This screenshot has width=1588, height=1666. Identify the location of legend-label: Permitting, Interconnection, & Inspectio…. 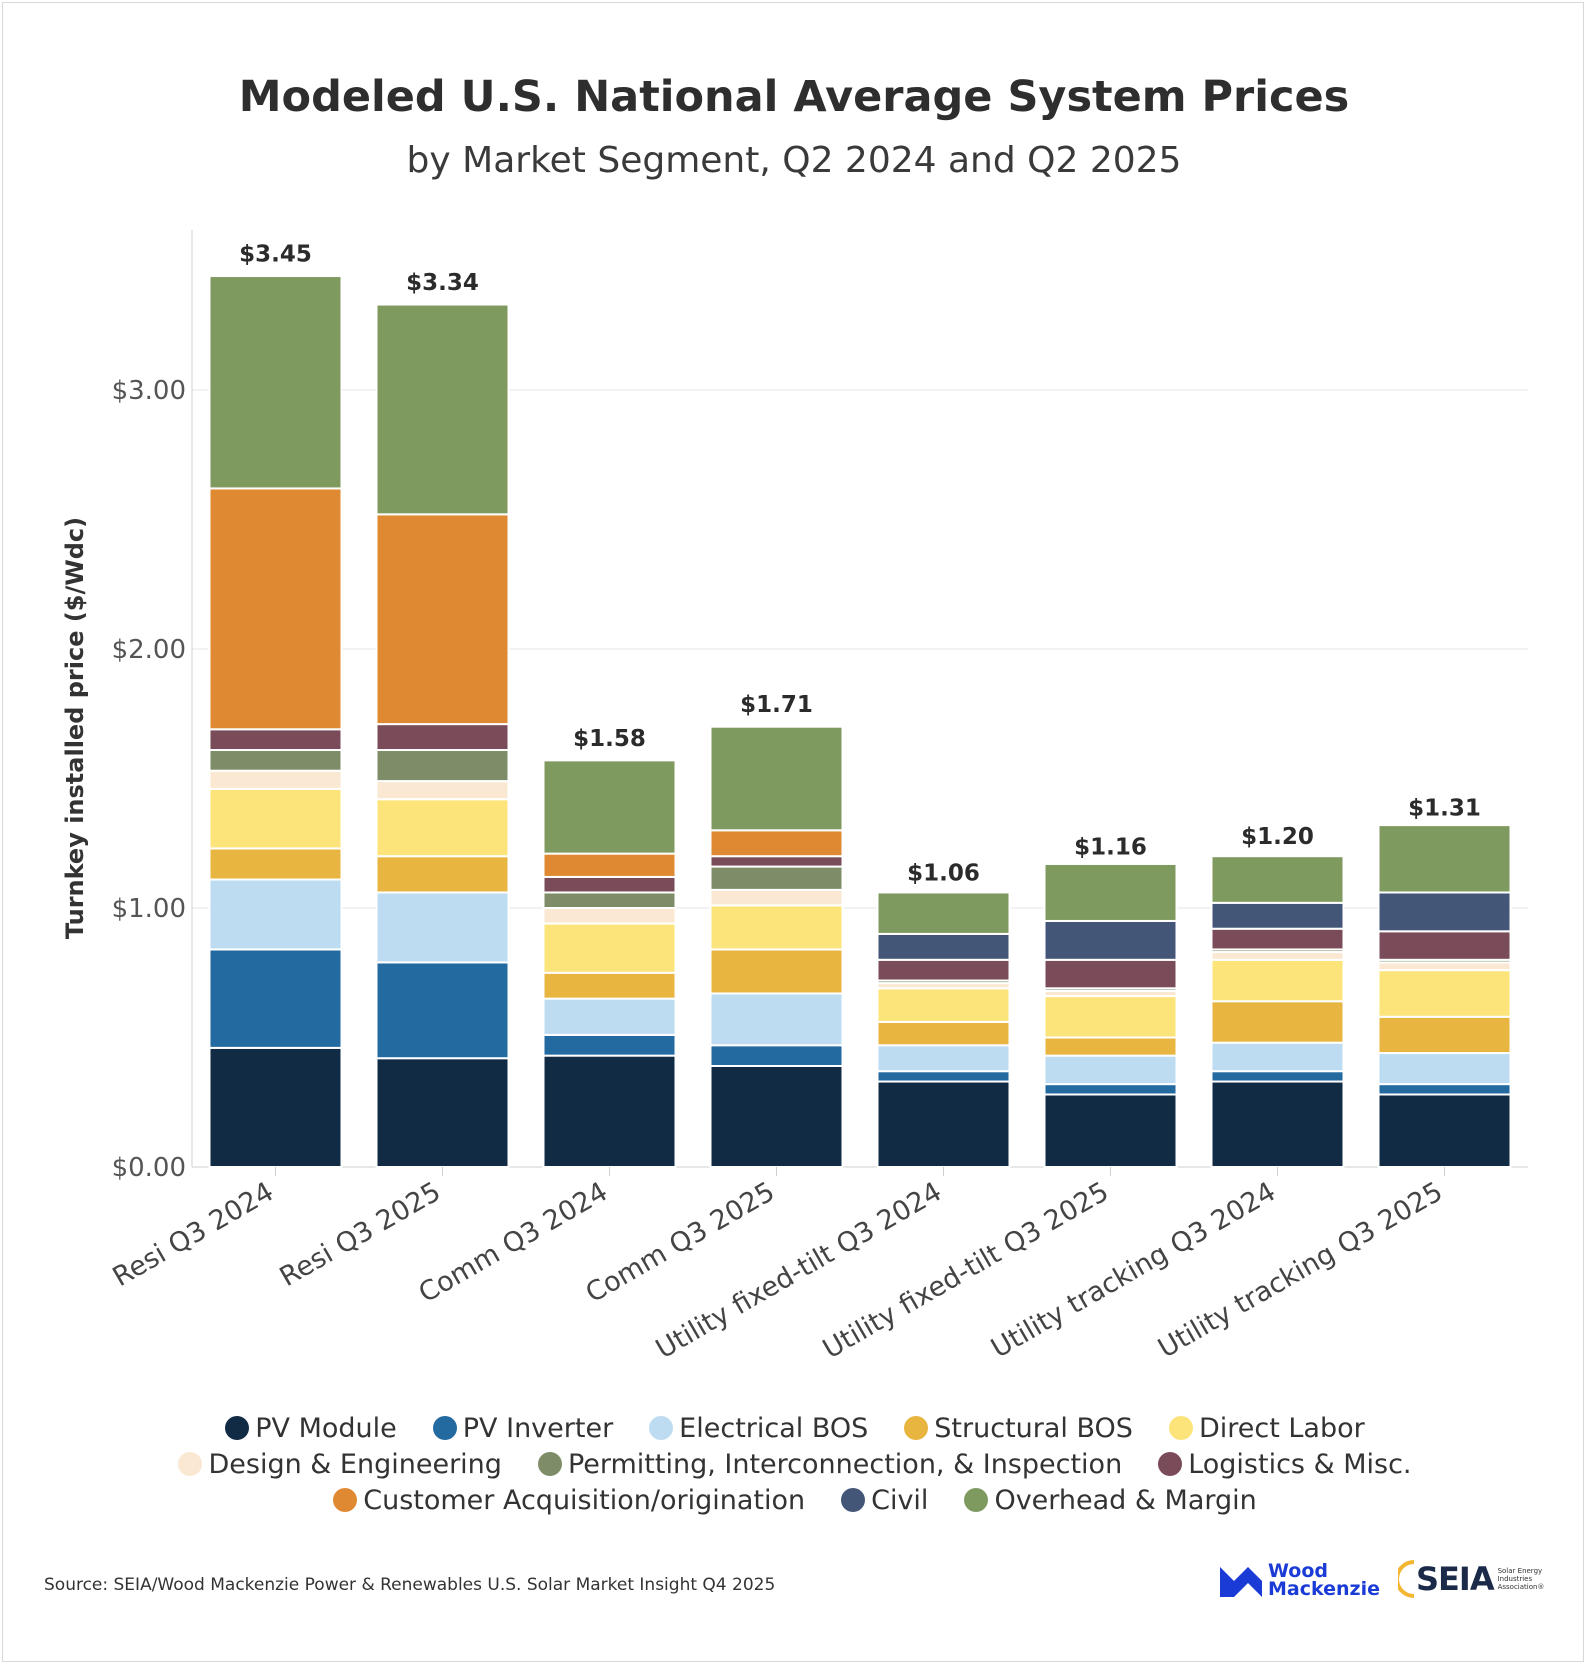
(845, 1464).